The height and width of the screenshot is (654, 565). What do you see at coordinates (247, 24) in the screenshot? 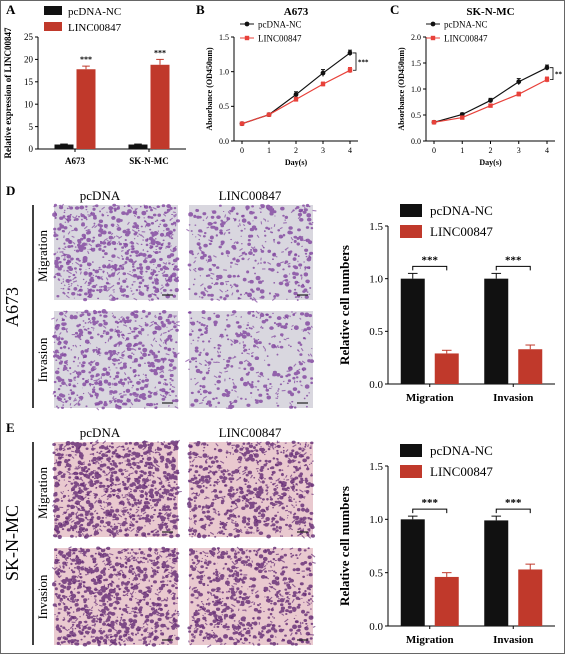
I see `chart-b-legend-marker-nc` at bounding box center [247, 24].